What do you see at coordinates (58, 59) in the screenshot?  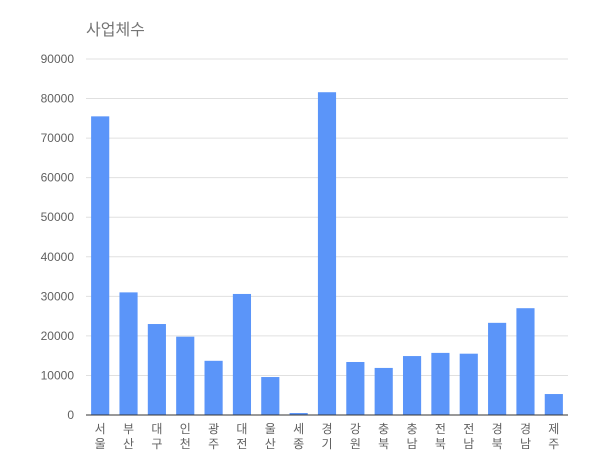 I see `y-tick-label: 90000` at bounding box center [58, 59].